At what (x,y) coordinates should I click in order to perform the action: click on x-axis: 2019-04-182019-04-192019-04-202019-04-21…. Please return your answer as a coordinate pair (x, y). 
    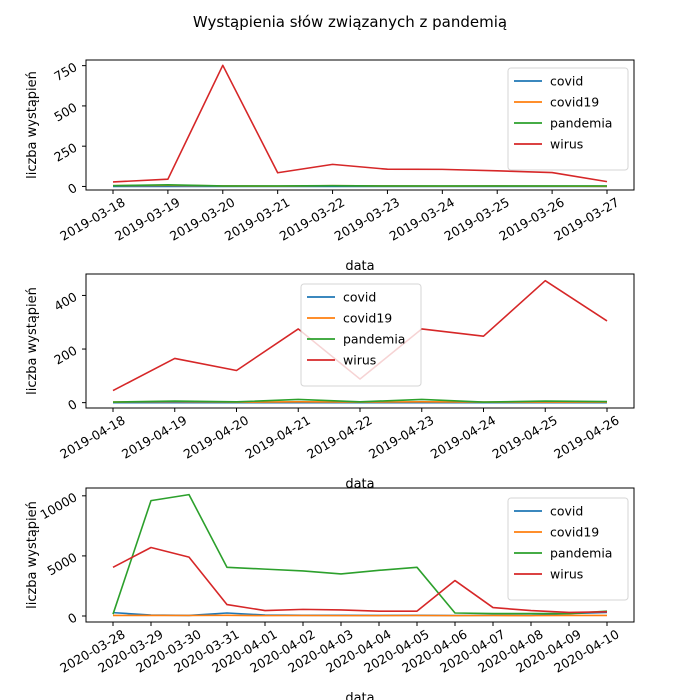
    Looking at the image, I should click on (339, 435).